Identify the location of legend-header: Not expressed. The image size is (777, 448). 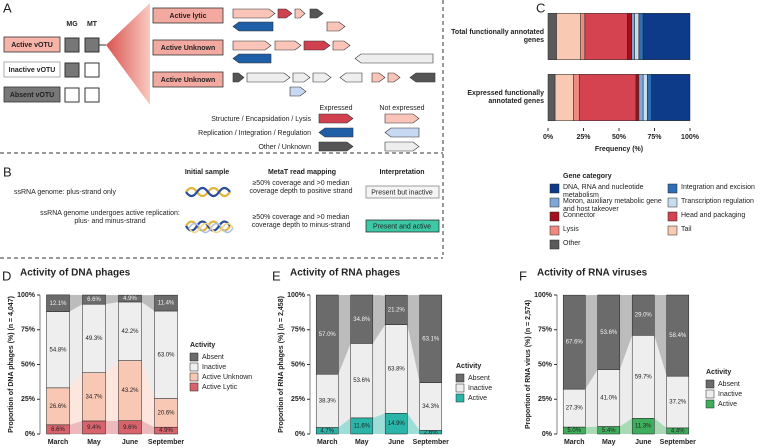
(401, 108).